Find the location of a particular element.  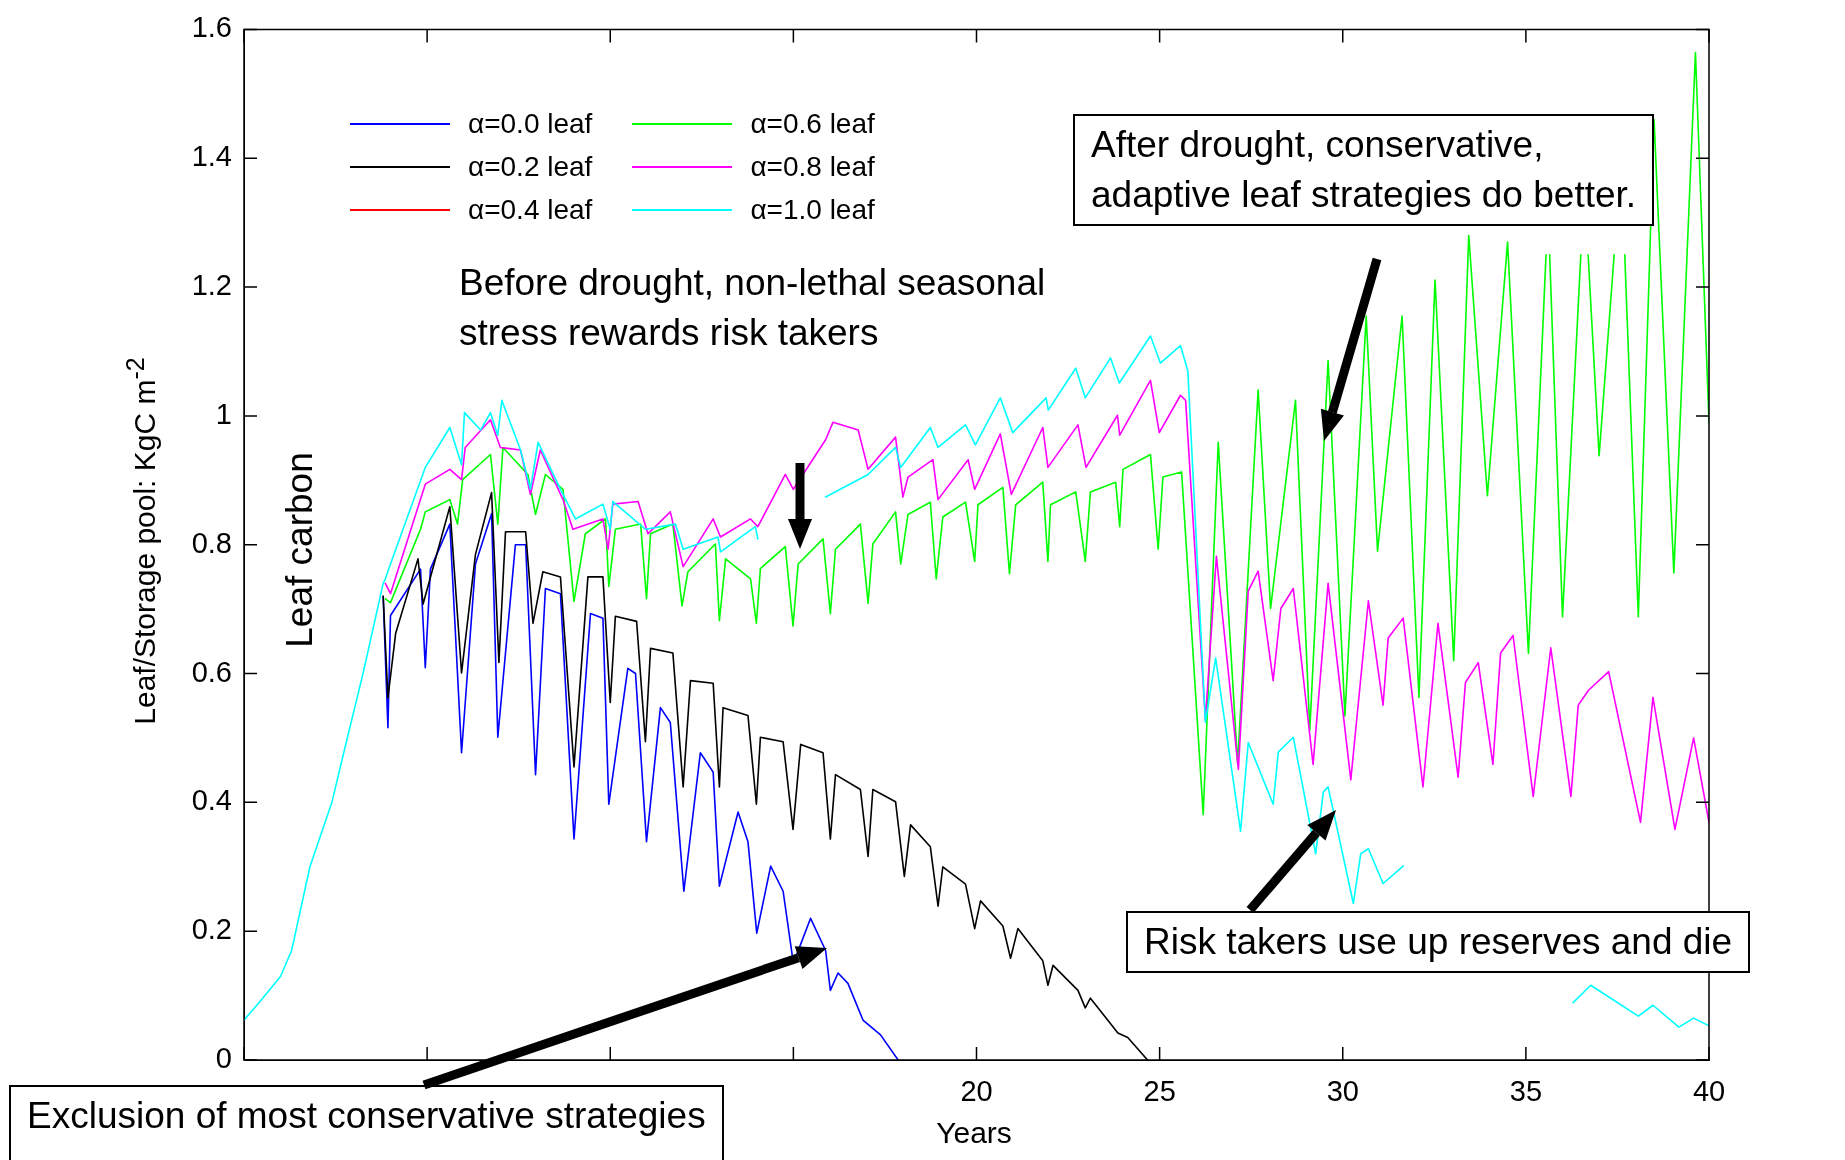

y-tick-label: 1.4 is located at coordinates (211, 156).